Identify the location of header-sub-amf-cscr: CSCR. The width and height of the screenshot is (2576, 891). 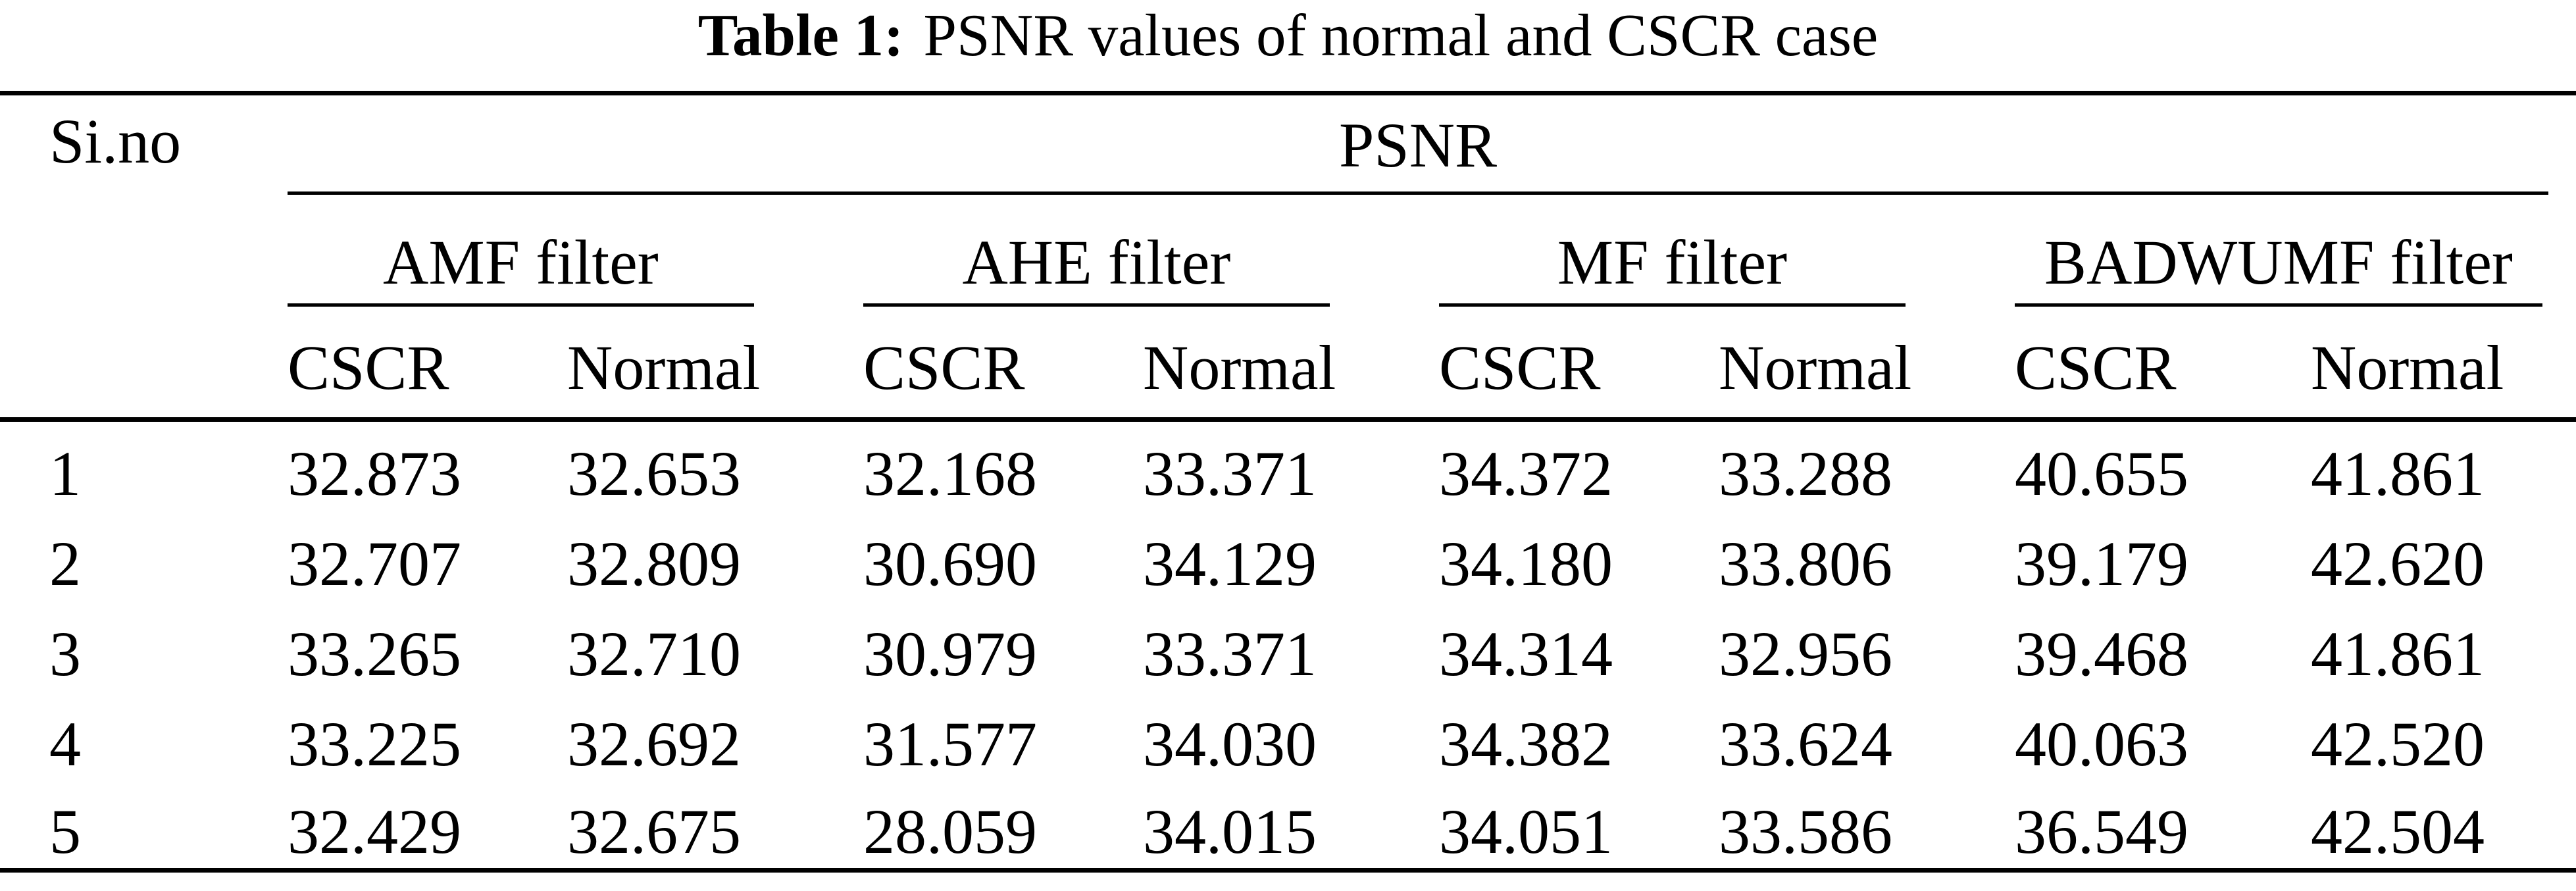
(427, 364).